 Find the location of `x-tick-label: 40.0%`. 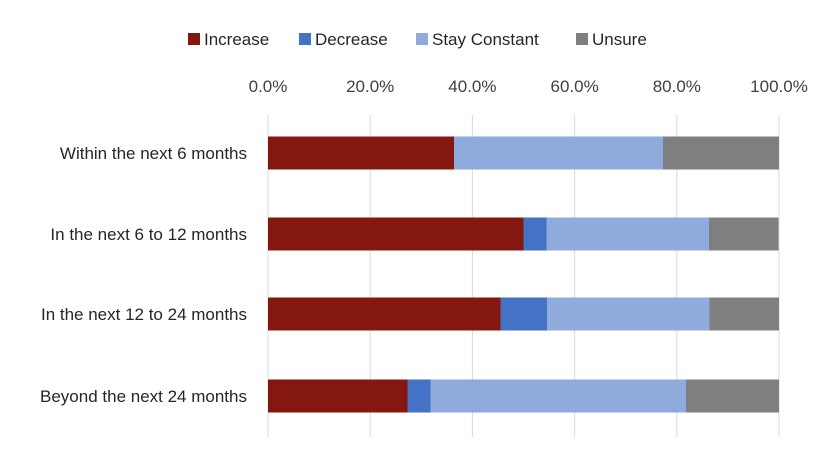

x-tick-label: 40.0% is located at coordinates (472, 86).